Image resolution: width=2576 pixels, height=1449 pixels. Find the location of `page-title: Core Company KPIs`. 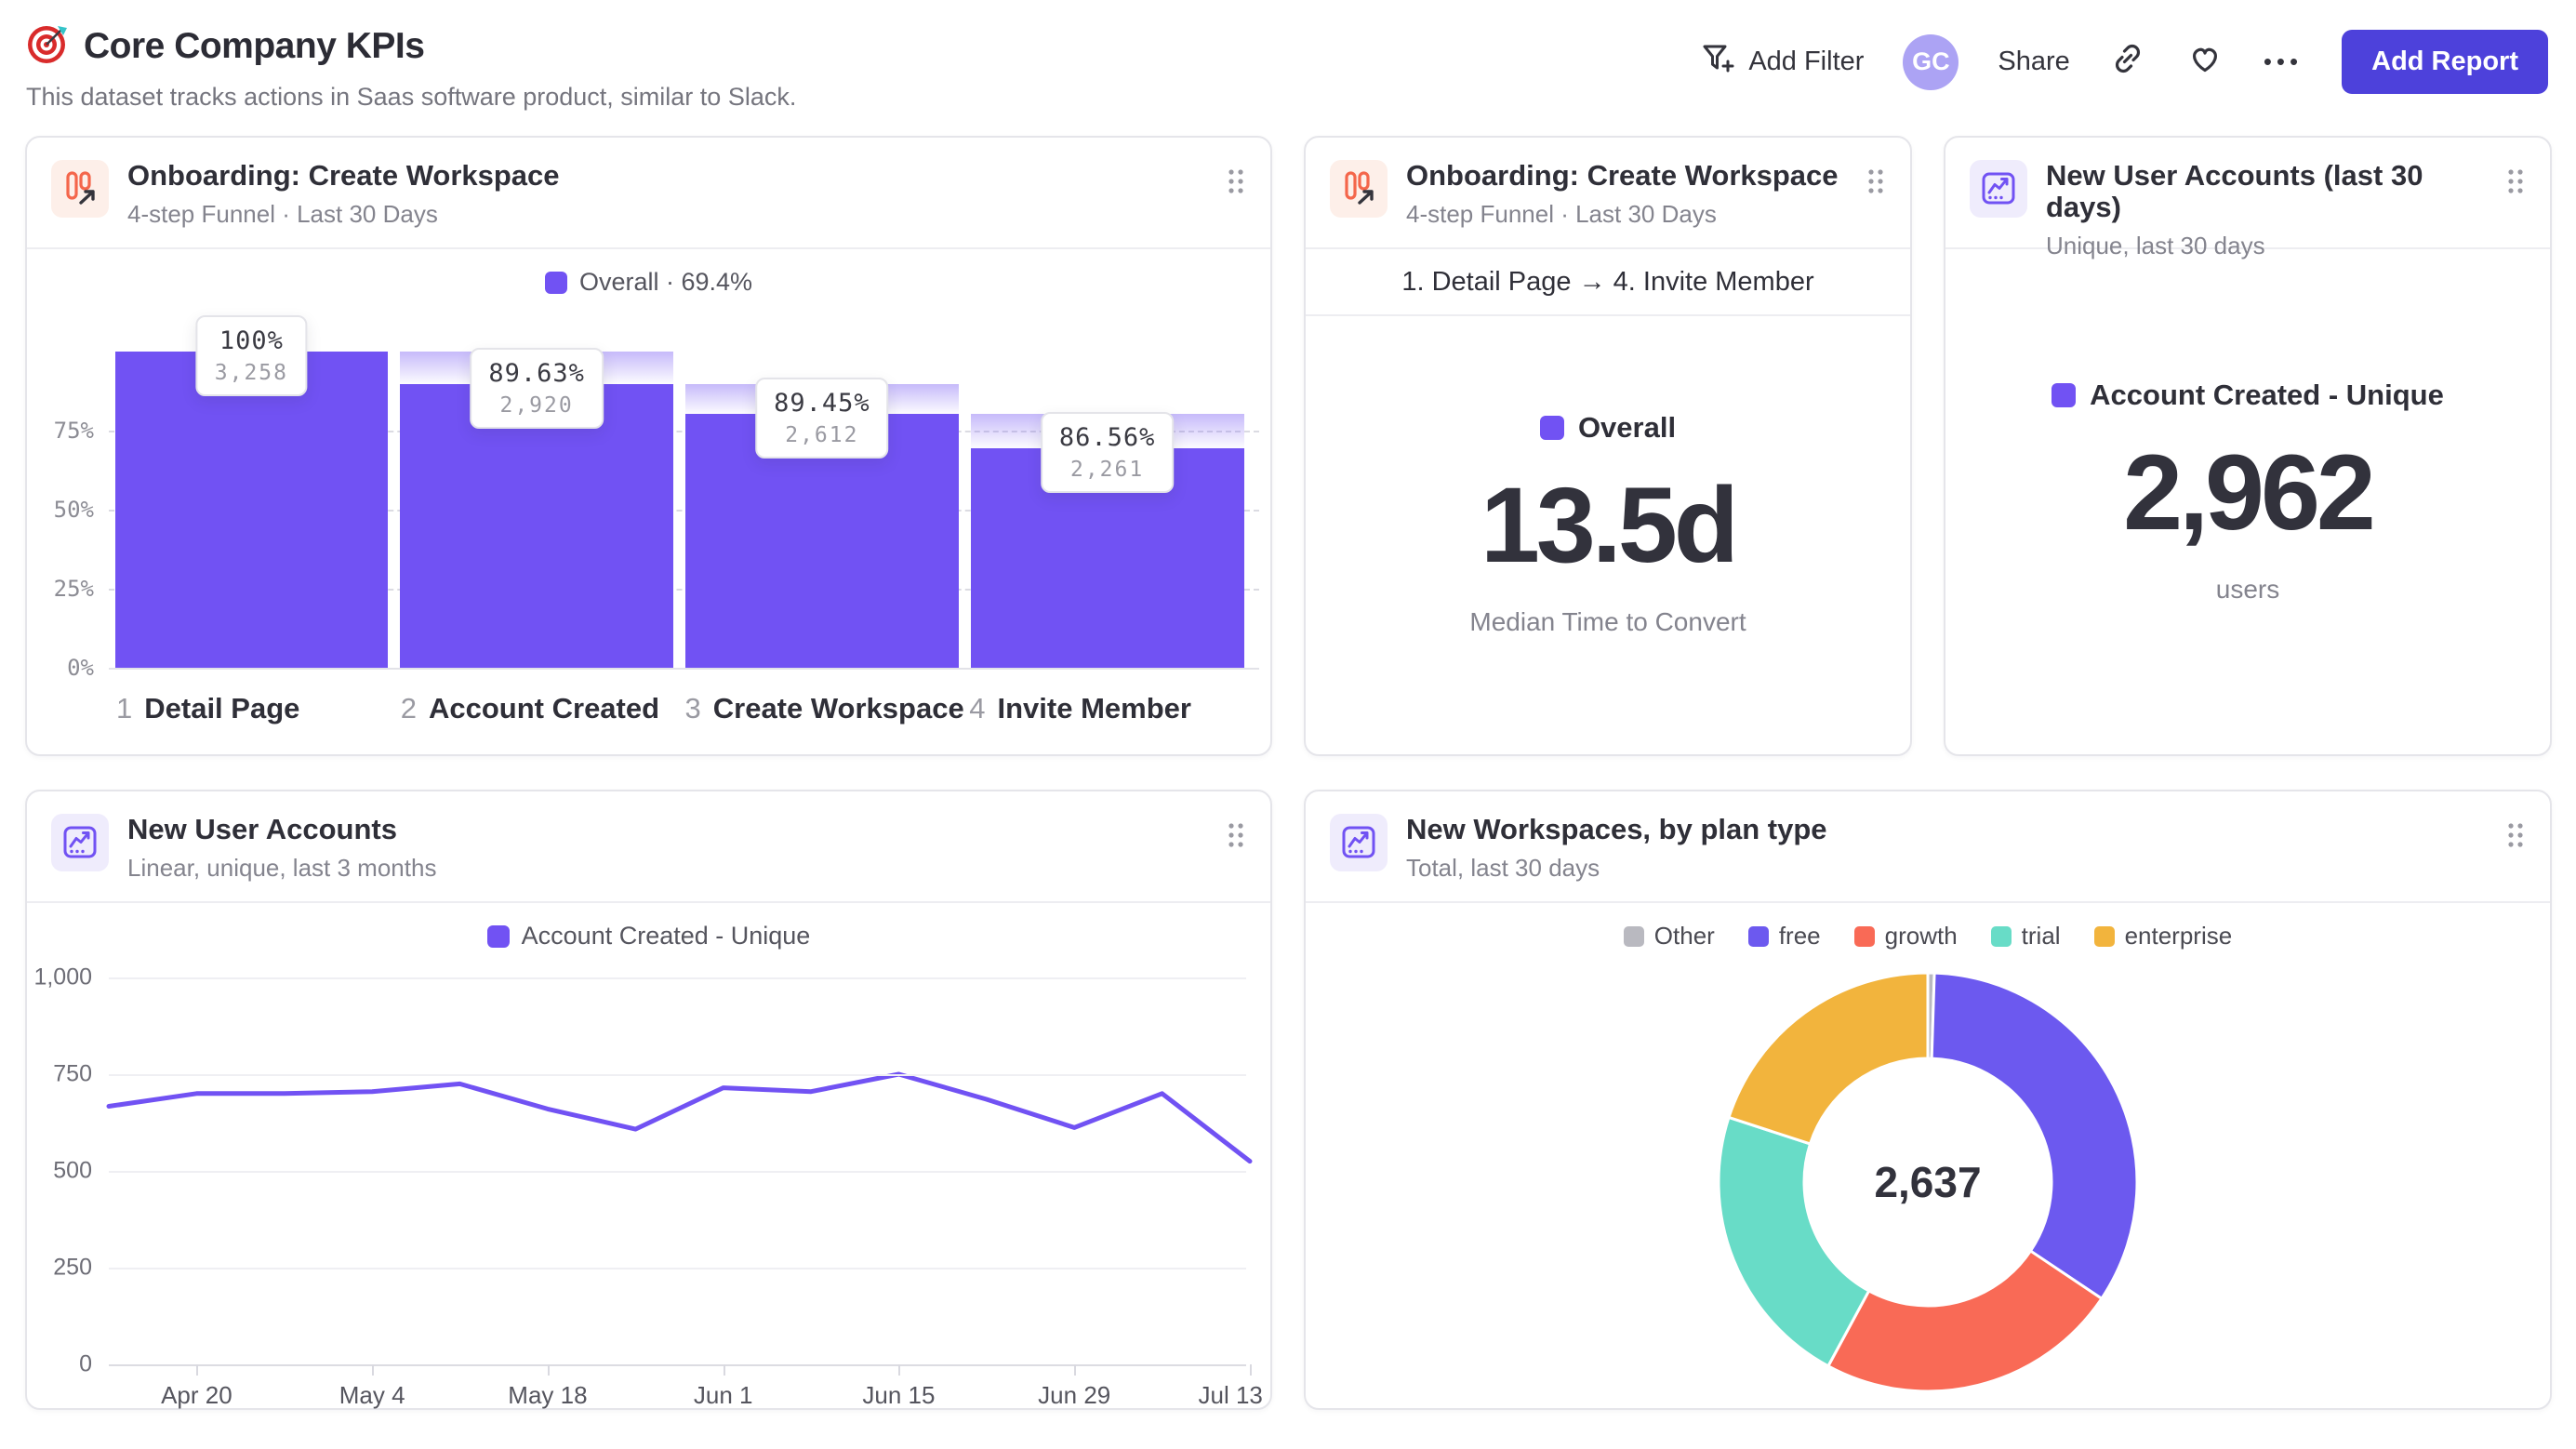

page-title: Core Company KPIs is located at coordinates (254, 46).